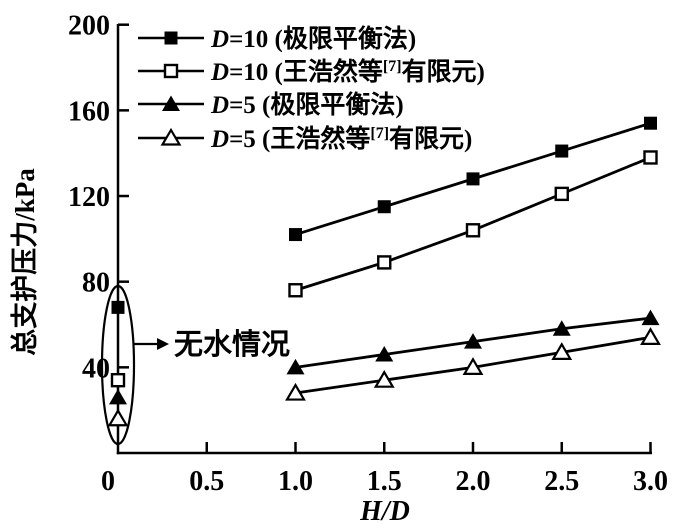 Image resolution: width=698 pixels, height=530 pixels. What do you see at coordinates (347, 71) in the screenshot?
I see `legend-label: D=10 (王浩然等[7]有限元)` at bounding box center [347, 71].